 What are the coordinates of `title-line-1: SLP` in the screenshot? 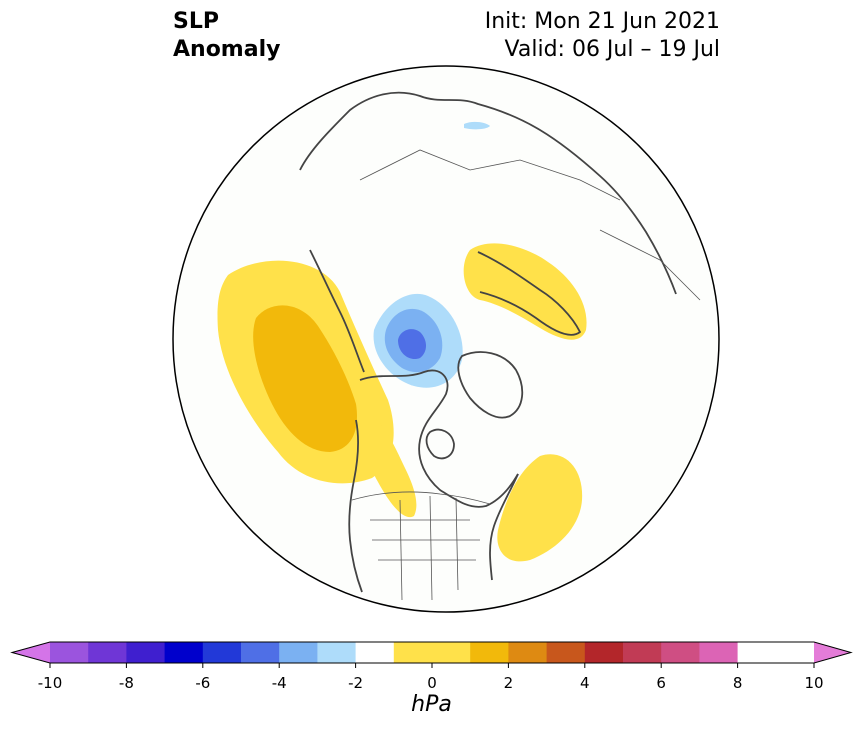 It's located at (196, 21).